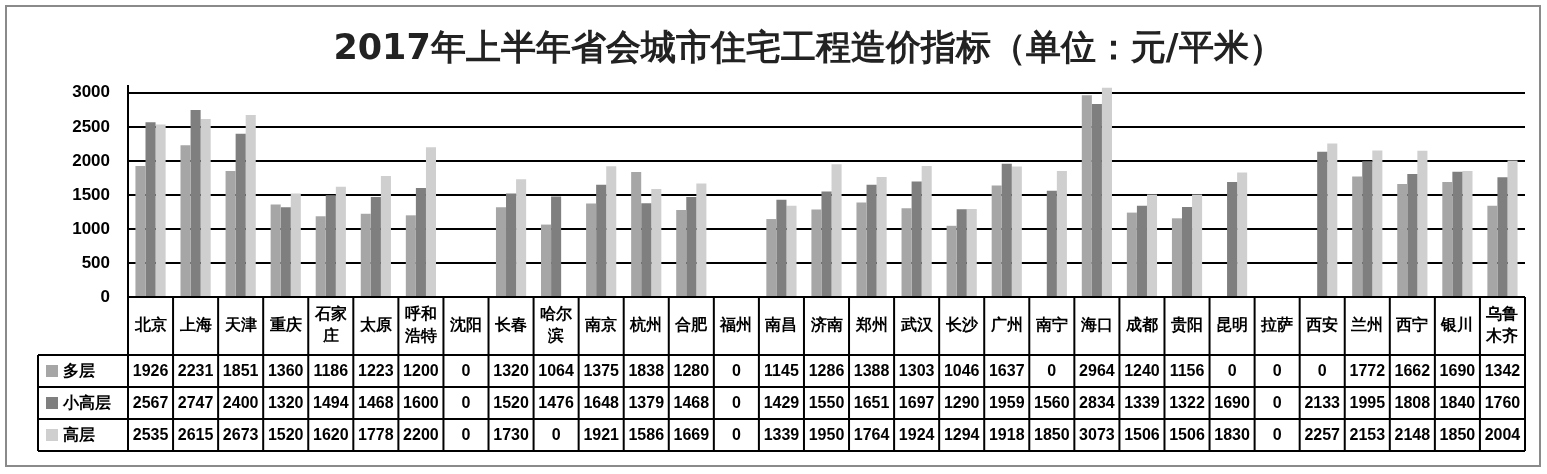 The width and height of the screenshot is (1547, 474). What do you see at coordinates (330, 403) in the screenshot?
I see `data-label: 1494` at bounding box center [330, 403].